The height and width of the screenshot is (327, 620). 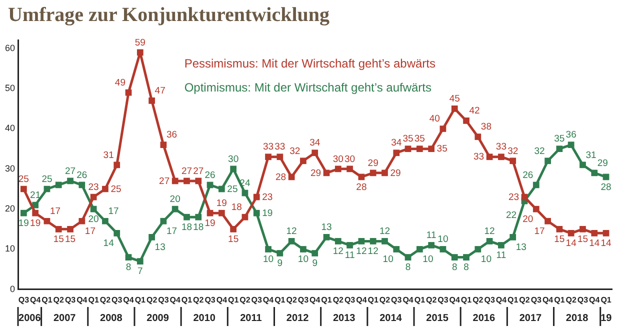 I want to click on data-label: 9, so click(x=315, y=264).